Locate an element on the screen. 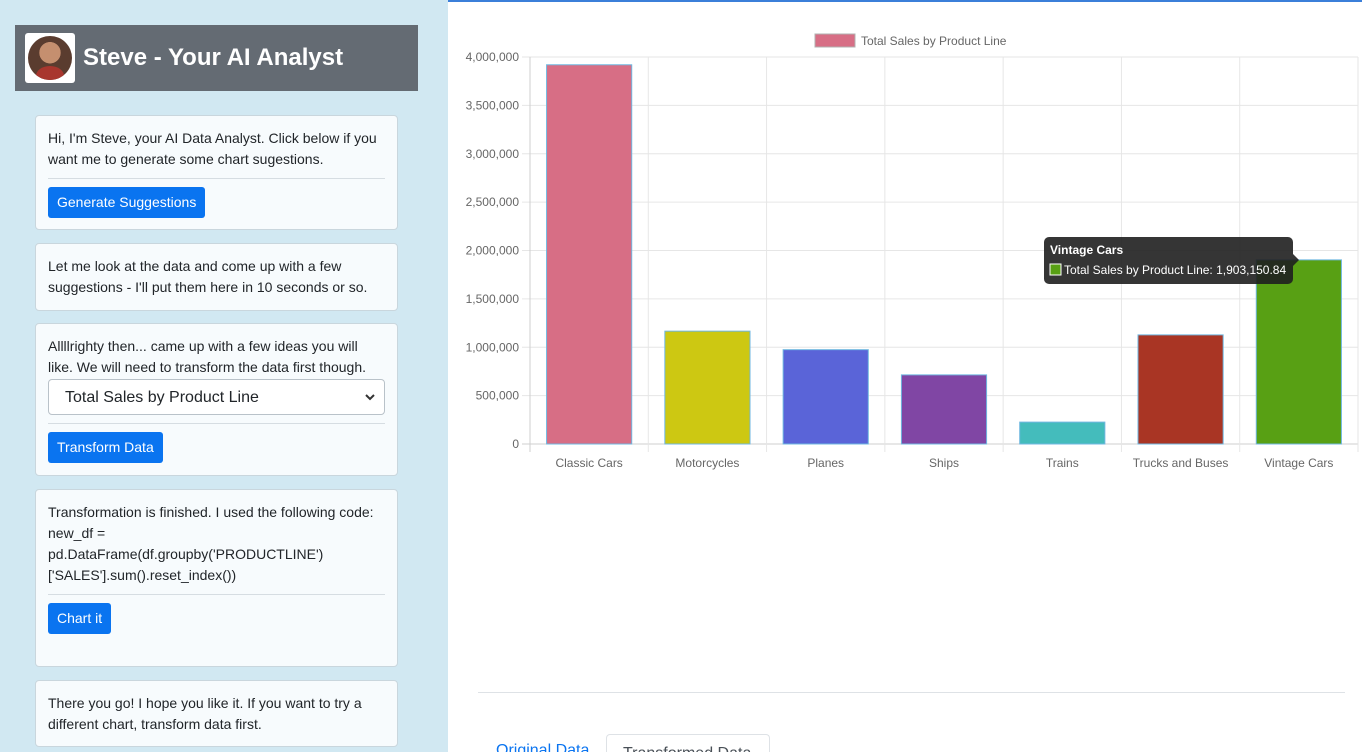  app-header: Steve - Your AI Analyst is located at coordinates (216, 58).